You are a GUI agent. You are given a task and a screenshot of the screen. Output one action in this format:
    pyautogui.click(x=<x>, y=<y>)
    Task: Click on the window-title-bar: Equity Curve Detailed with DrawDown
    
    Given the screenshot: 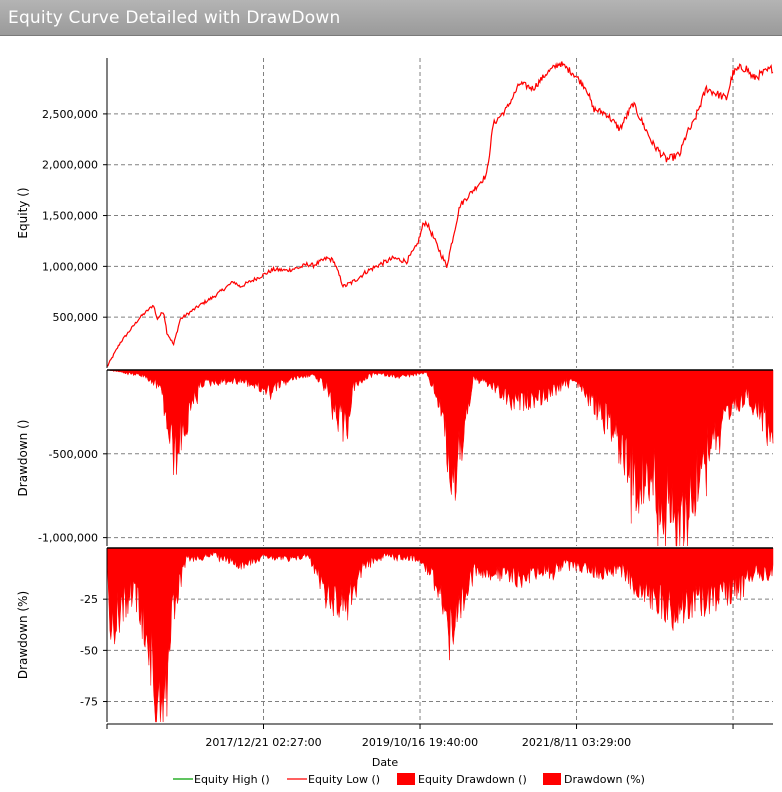 What is the action you would take?
    pyautogui.click(x=391, y=18)
    